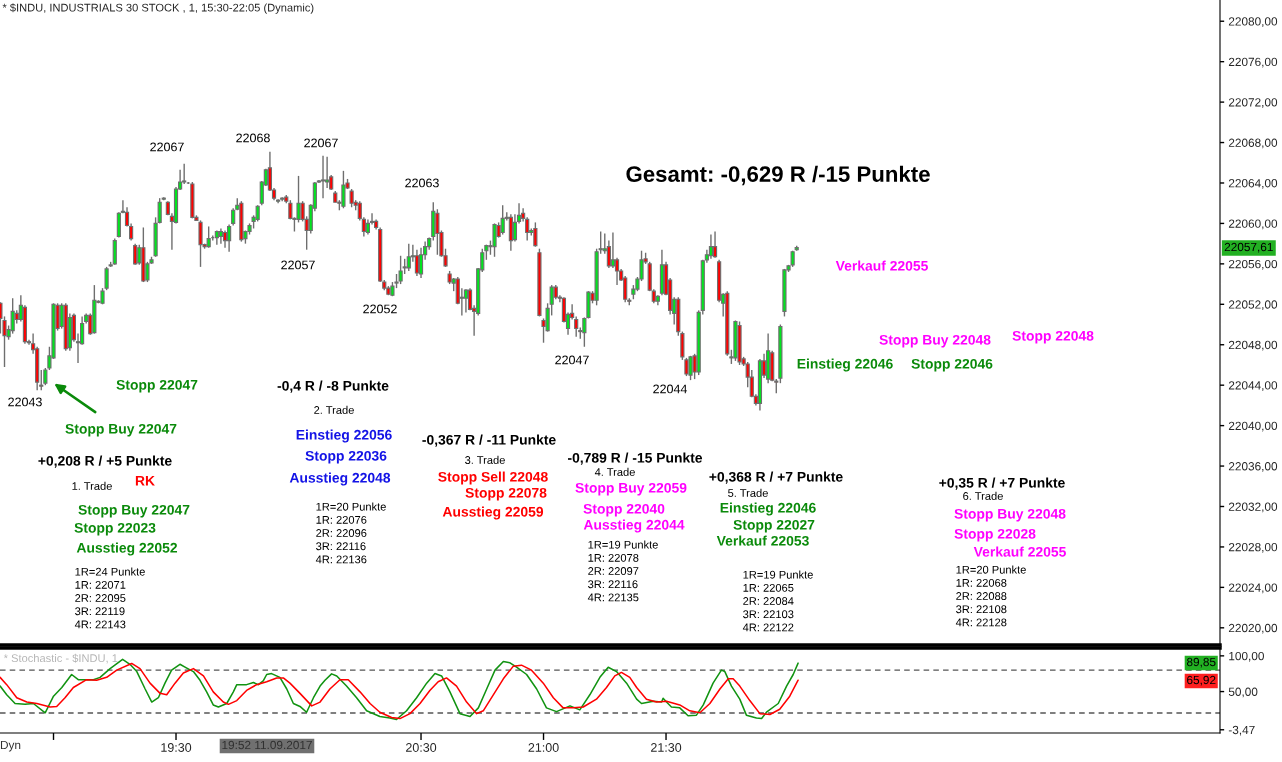  Describe the element at coordinates (253, 138) in the screenshot. I see `annotation: 22068` at that location.